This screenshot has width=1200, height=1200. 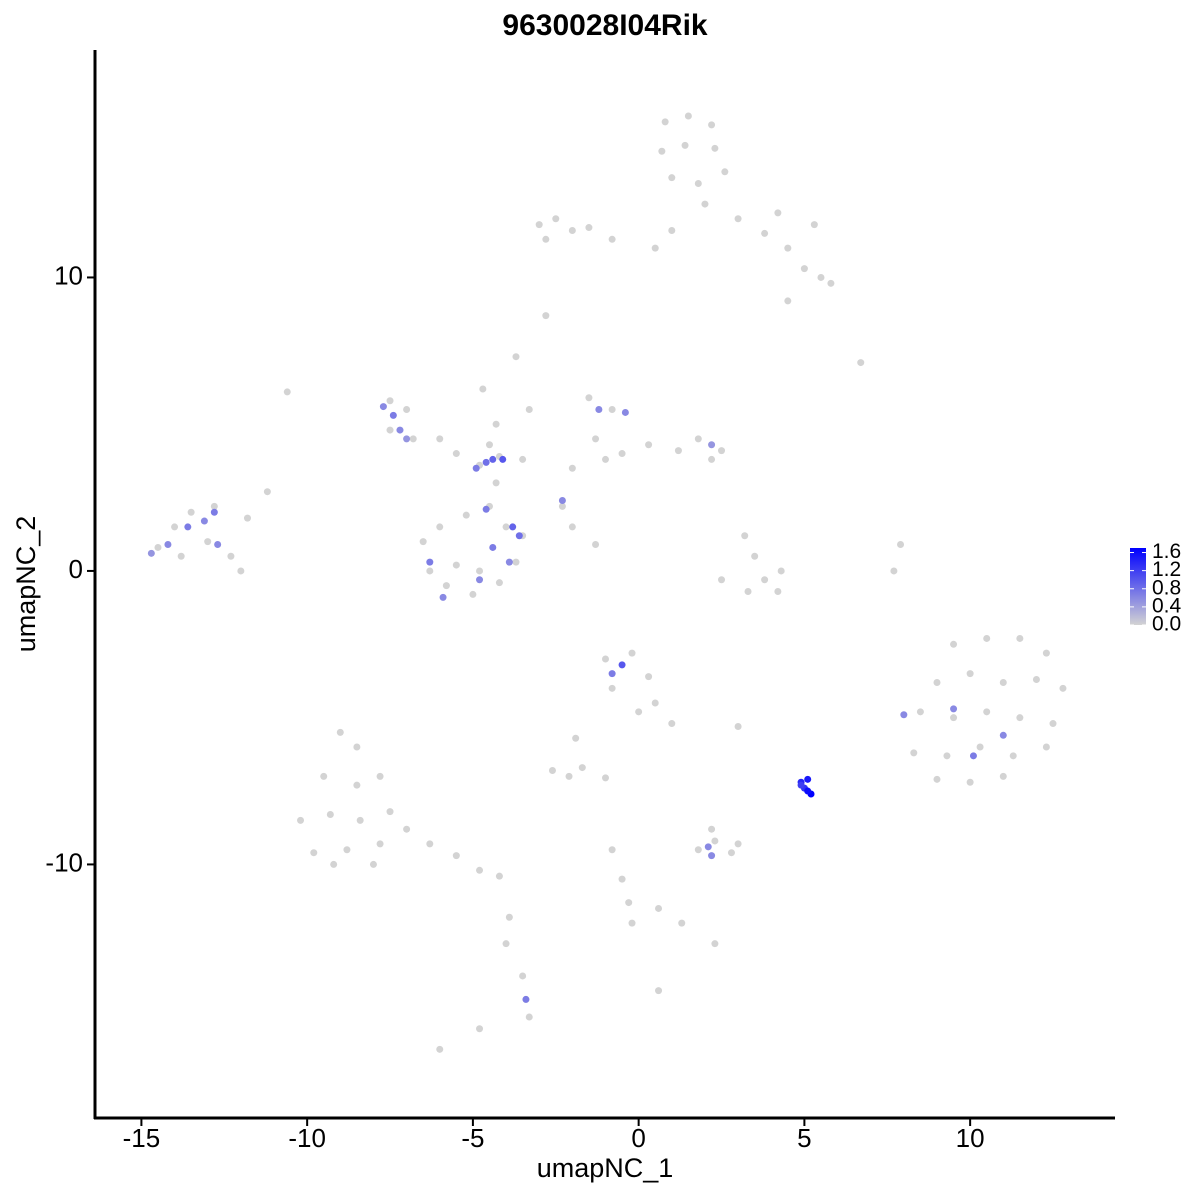 What do you see at coordinates (604, 25) in the screenshot?
I see `chart-title: 9630028I04Rik` at bounding box center [604, 25].